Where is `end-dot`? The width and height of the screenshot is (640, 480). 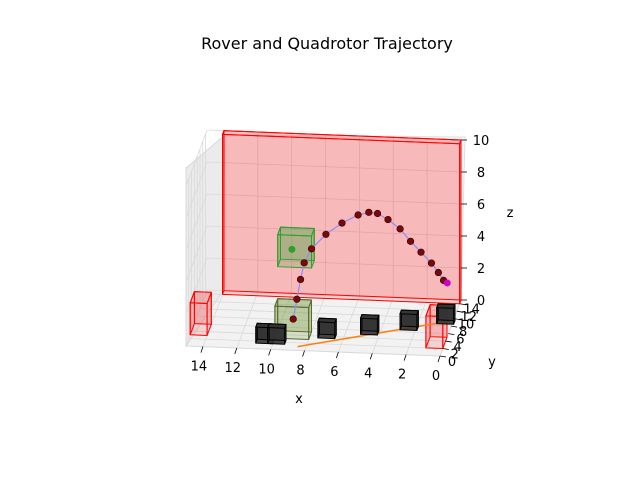 end-dot is located at coordinates (447, 283).